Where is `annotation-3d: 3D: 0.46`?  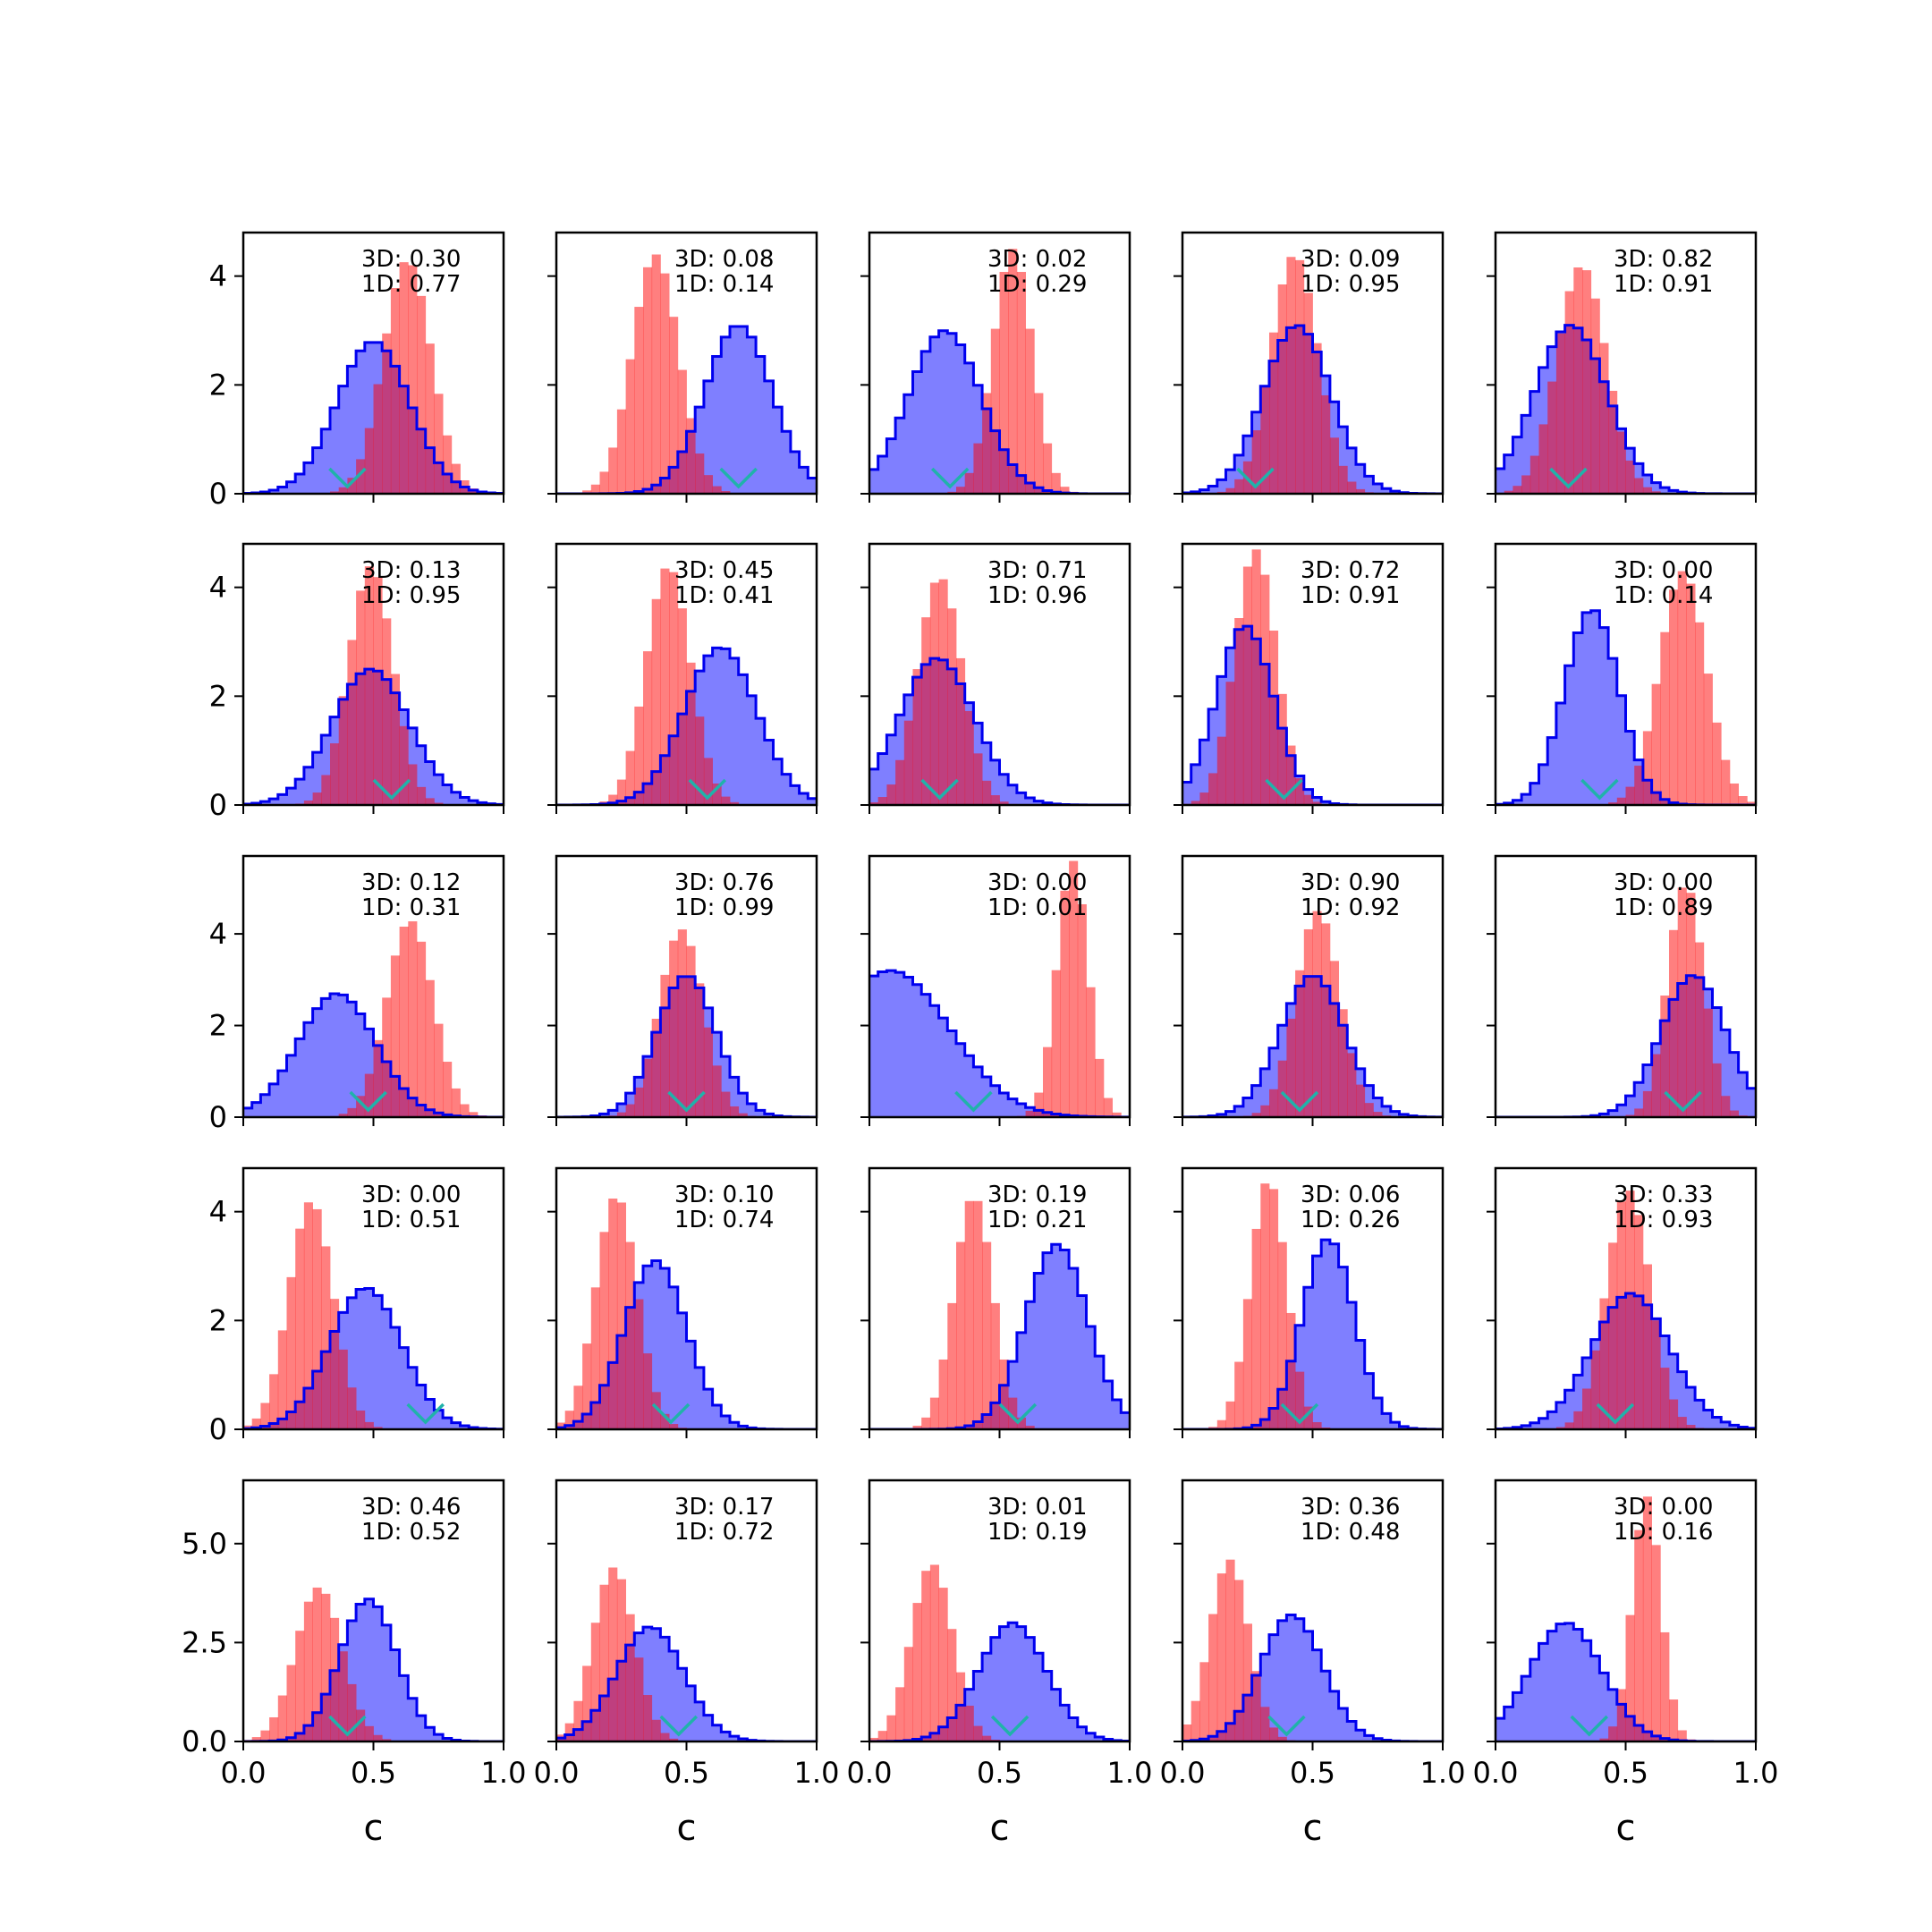 annotation-3d: 3D: 0.46 is located at coordinates (411, 1507).